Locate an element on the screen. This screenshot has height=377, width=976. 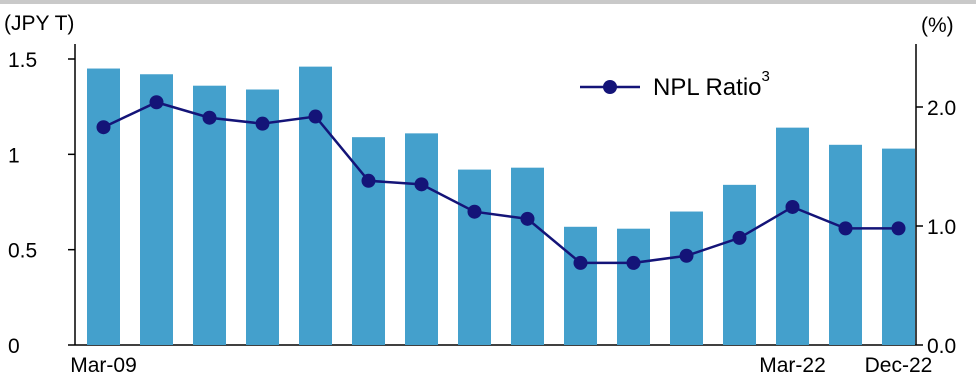
left-tick-label: 1 is located at coordinates (14, 155).